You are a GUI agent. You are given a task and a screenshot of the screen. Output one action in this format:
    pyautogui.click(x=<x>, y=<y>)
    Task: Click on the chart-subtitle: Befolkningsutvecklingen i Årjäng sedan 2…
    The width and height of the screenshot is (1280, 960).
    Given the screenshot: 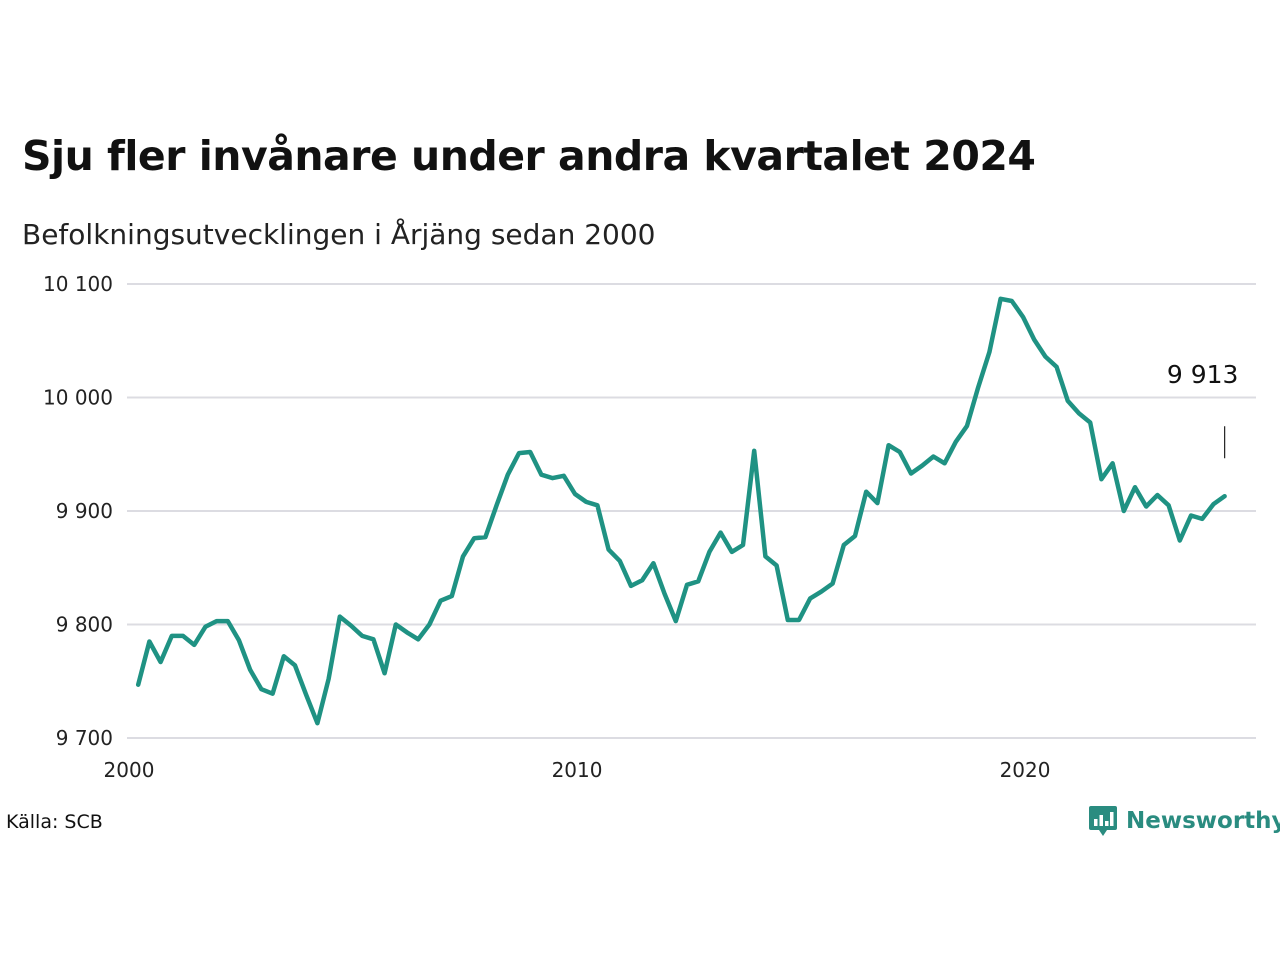 What is the action you would take?
    pyautogui.click(x=339, y=234)
    